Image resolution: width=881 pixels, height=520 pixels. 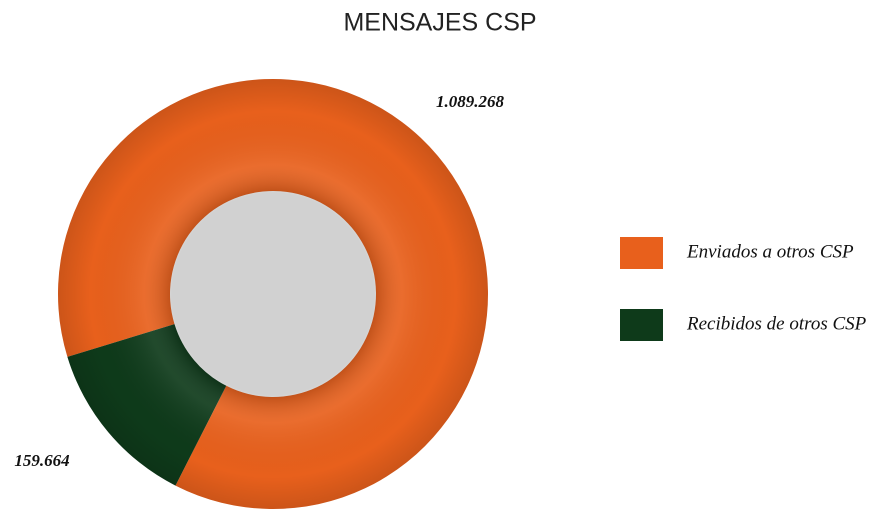 What do you see at coordinates (439, 23) in the screenshot?
I see `chart-title: MENSAJES CSP` at bounding box center [439, 23].